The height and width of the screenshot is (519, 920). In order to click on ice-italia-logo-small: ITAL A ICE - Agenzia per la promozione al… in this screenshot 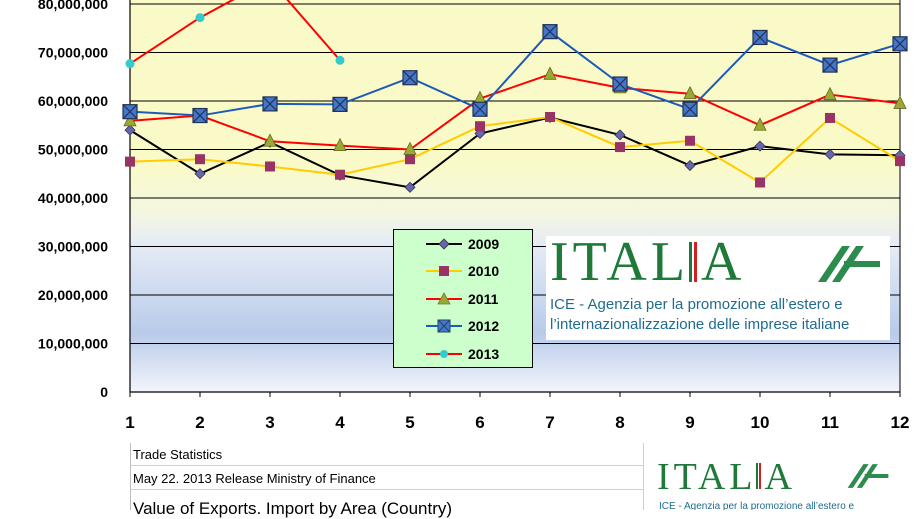, I will do `click(777, 483)`.